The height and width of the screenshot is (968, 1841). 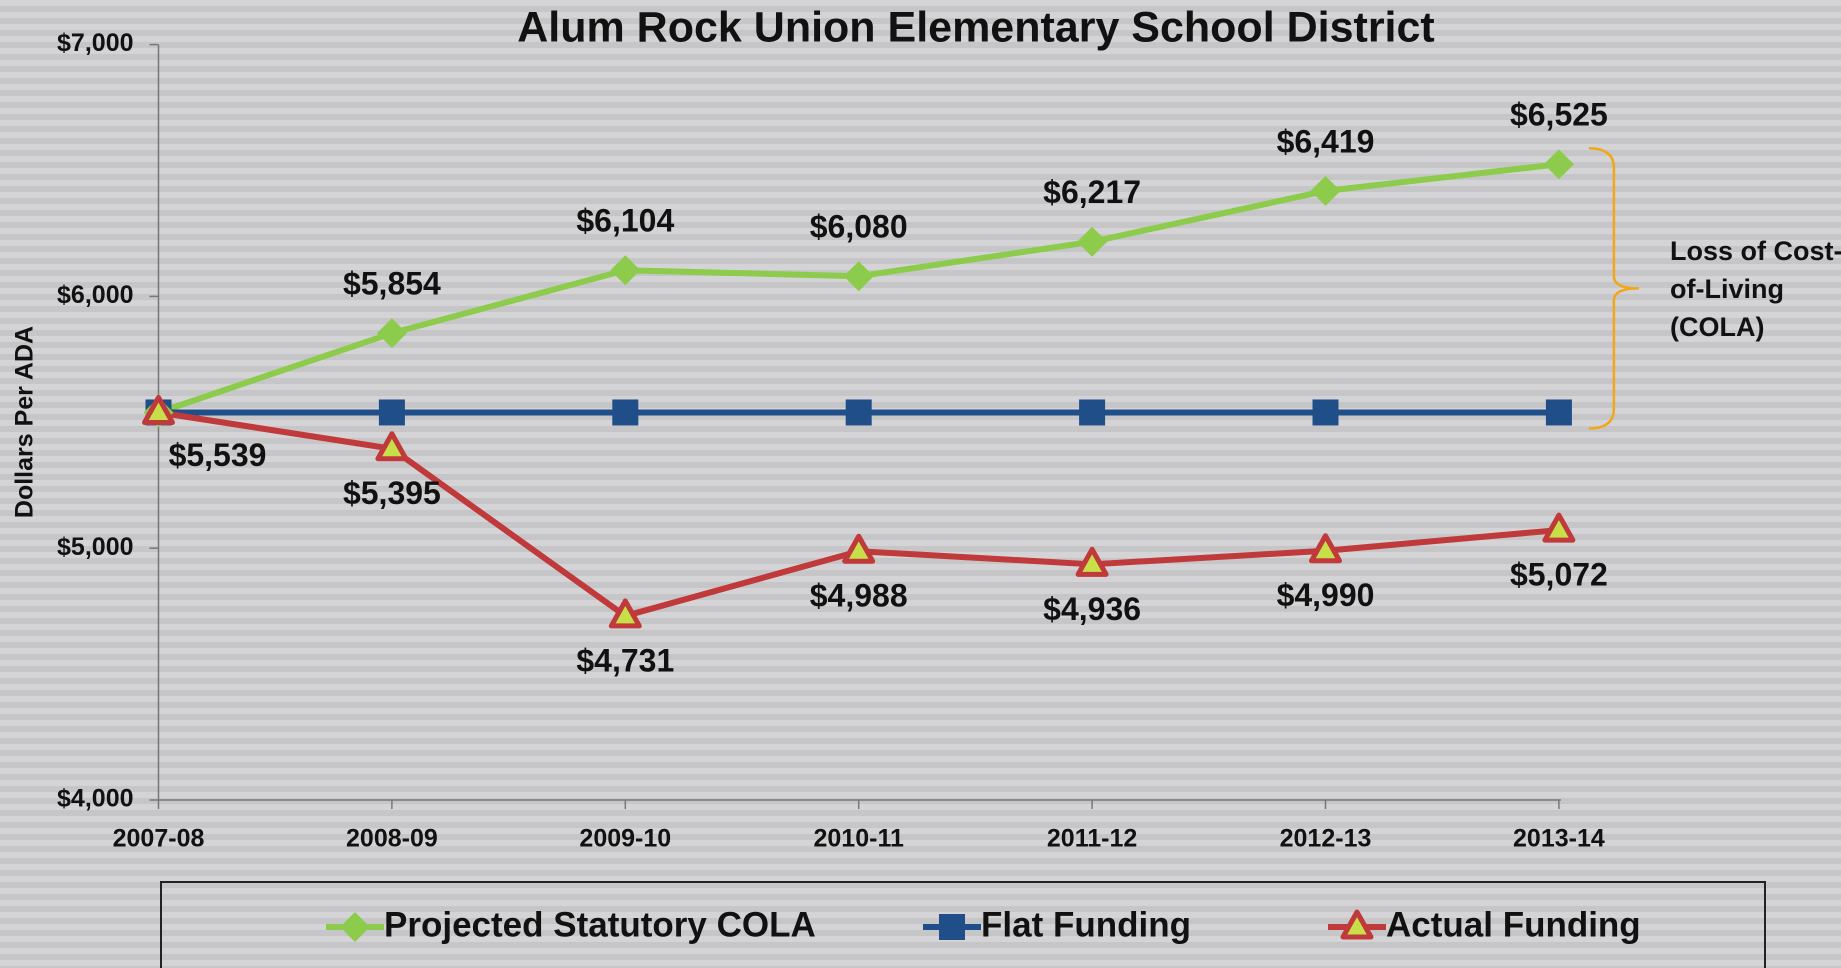 I want to click on annotation: Loss of Cost-, so click(x=1755, y=251).